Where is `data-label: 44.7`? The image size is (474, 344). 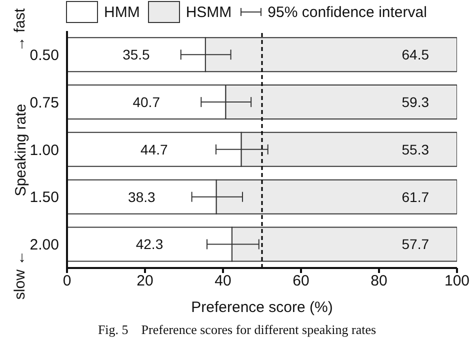 data-label: 44.7 is located at coordinates (154, 149).